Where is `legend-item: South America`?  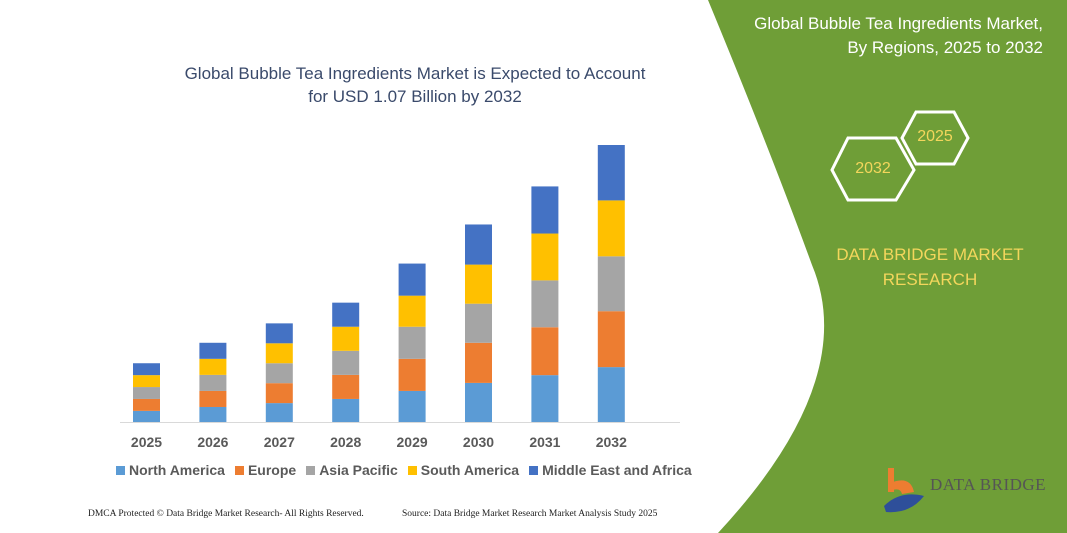 legend-item: South America is located at coordinates (463, 470).